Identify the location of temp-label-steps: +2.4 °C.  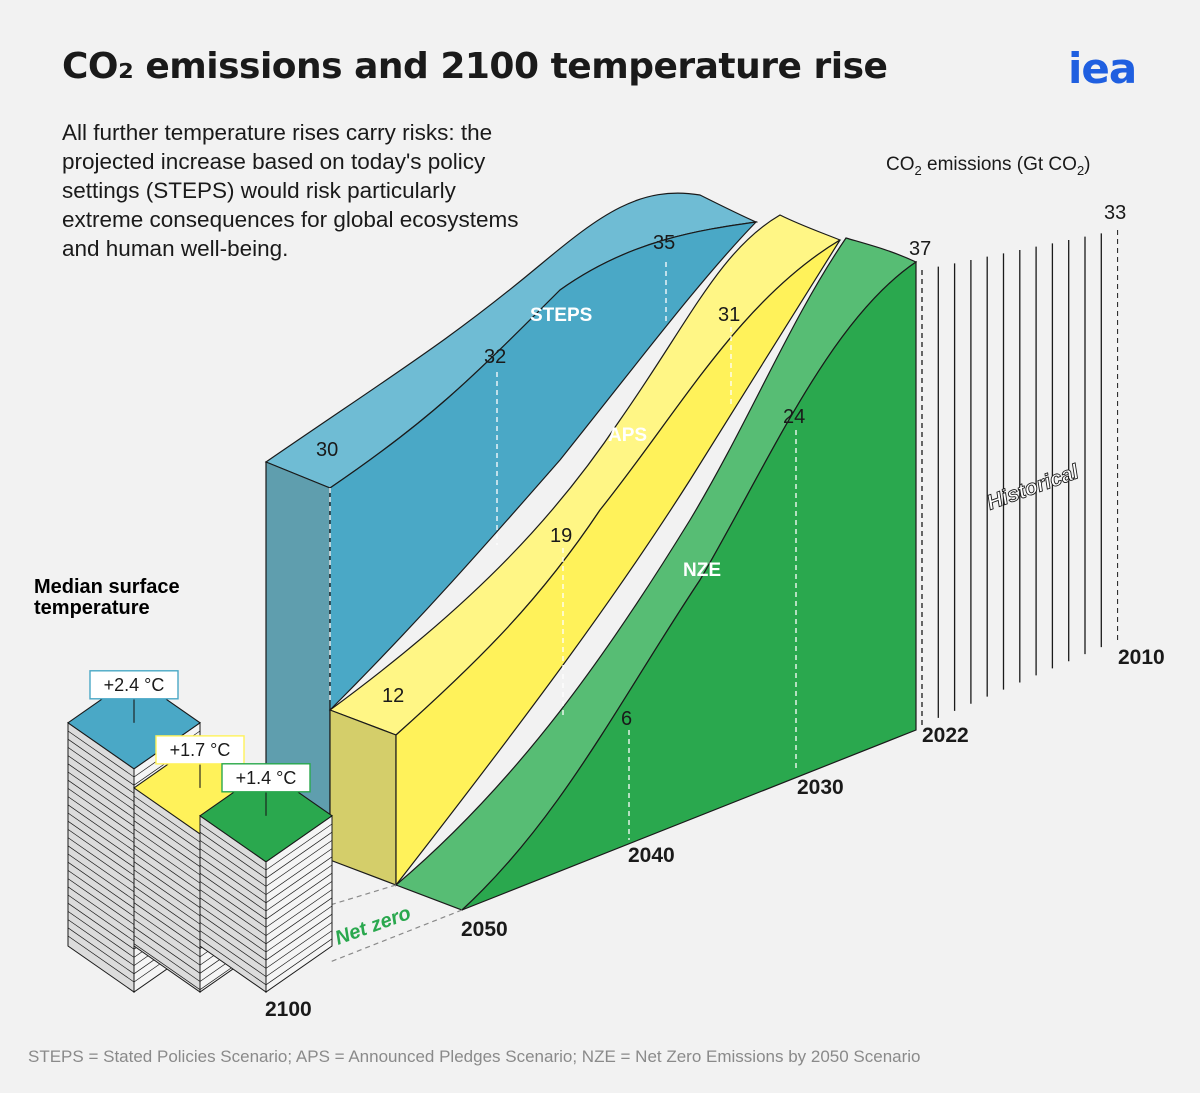
(134, 685).